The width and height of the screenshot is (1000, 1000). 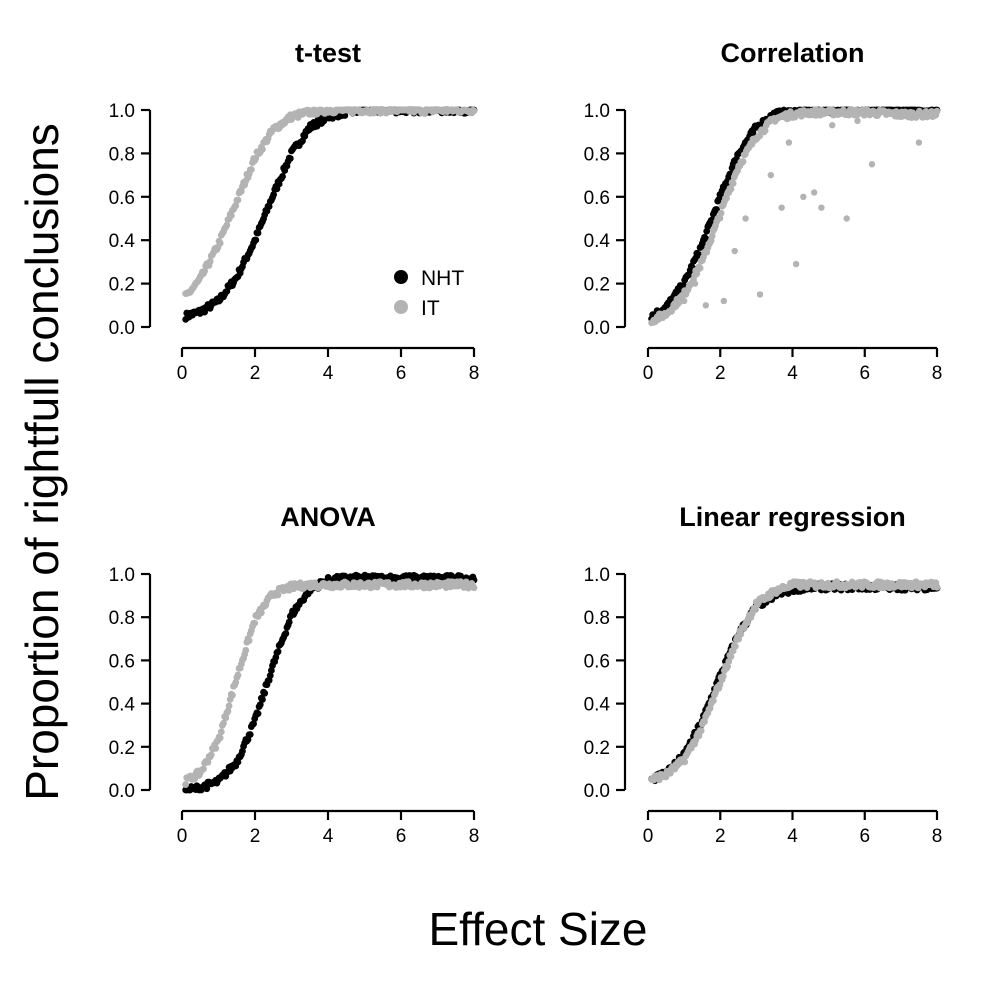 I want to click on legend-label-it: IT, so click(x=430, y=308).